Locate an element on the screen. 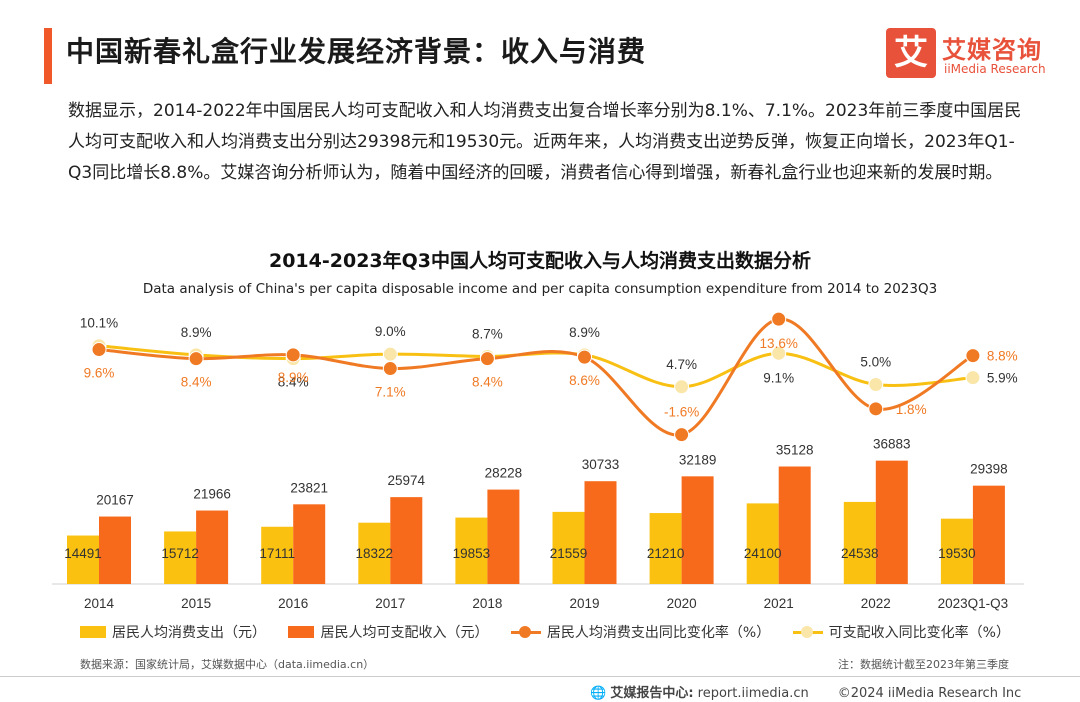  legend-swatch-consumption is located at coordinates (93, 632).